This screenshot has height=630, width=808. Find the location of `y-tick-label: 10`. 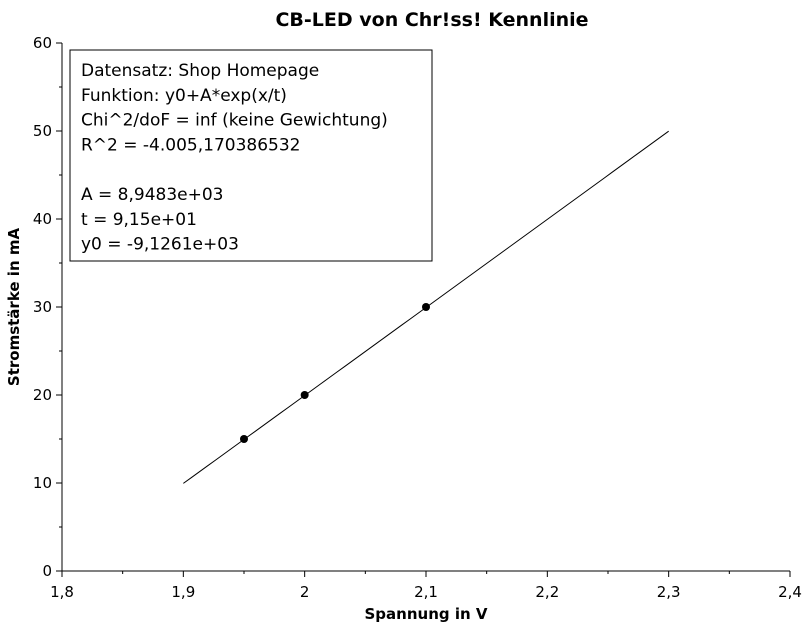

y-tick-label: 10 is located at coordinates (42, 483).